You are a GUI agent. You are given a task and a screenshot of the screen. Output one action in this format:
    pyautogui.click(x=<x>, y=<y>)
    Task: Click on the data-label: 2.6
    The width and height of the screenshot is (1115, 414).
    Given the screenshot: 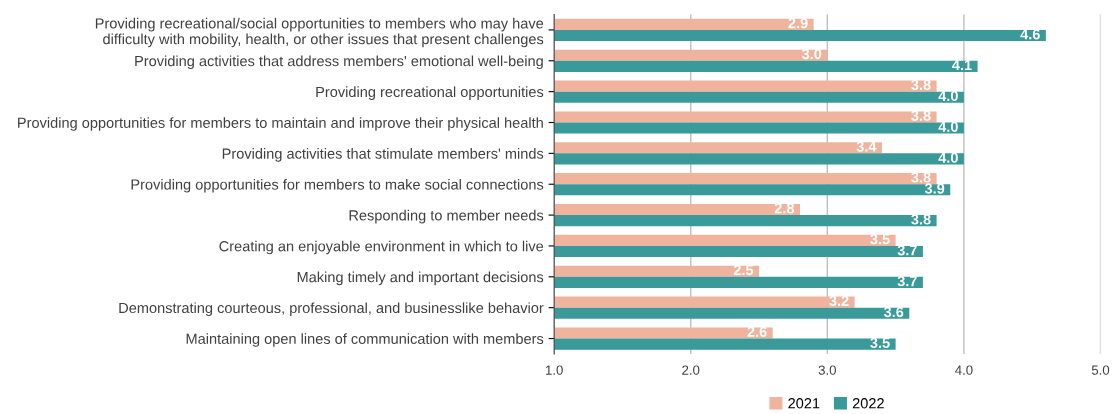 What is the action you would take?
    pyautogui.click(x=757, y=331)
    